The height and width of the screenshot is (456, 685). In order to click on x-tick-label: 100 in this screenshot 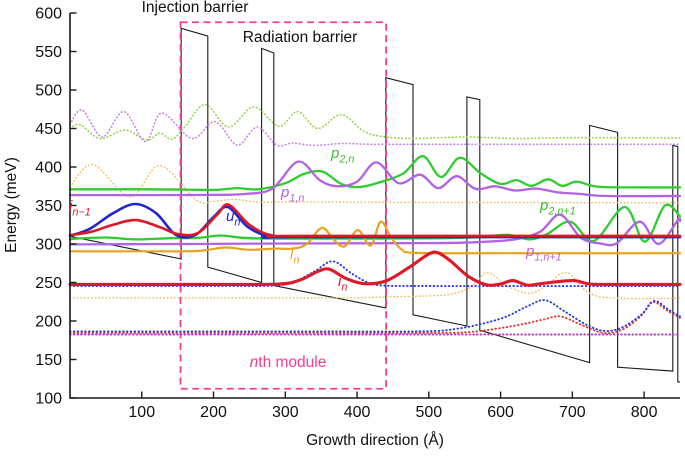, I will do `click(141, 412)`.